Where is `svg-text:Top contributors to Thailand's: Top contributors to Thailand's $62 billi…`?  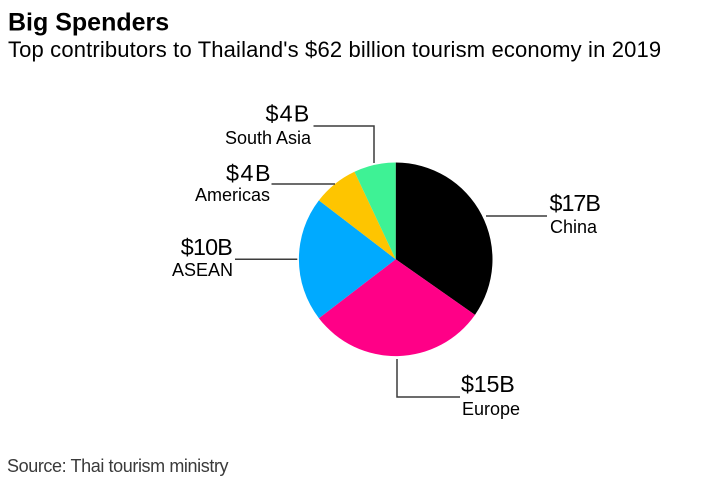
svg-text:Top contributors to Thailand's: Top contributors to Thailand's $62 billi… is located at coordinates (334, 49).